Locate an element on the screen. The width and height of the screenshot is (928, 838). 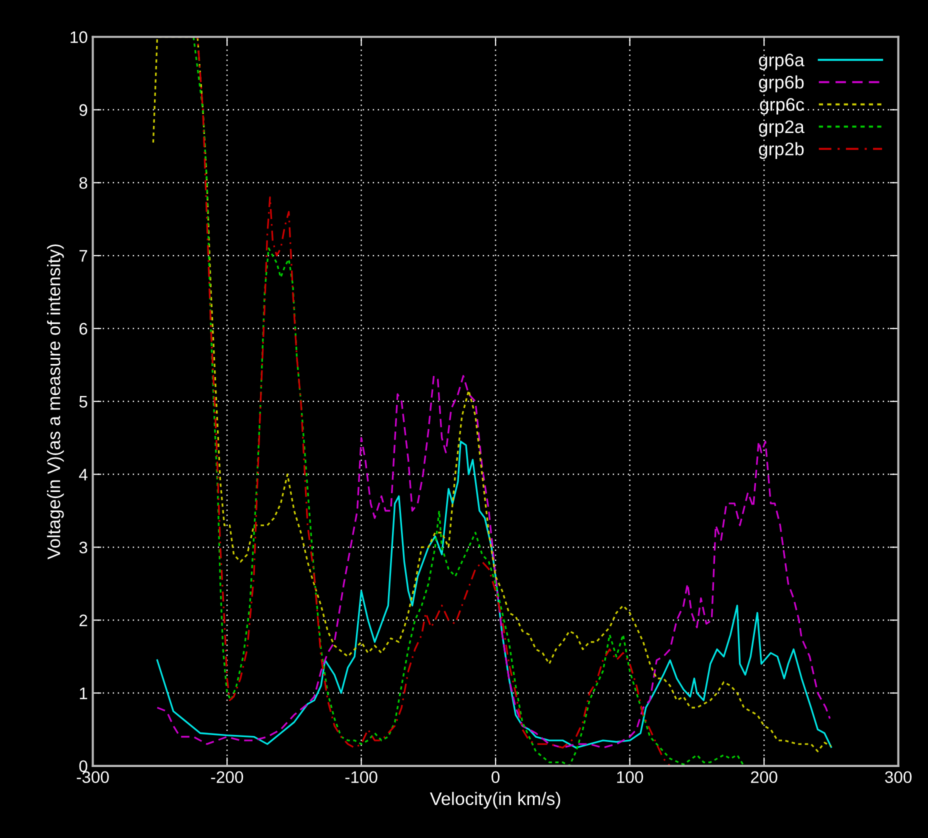
y-tick-label: 7 is located at coordinates (84, 256).